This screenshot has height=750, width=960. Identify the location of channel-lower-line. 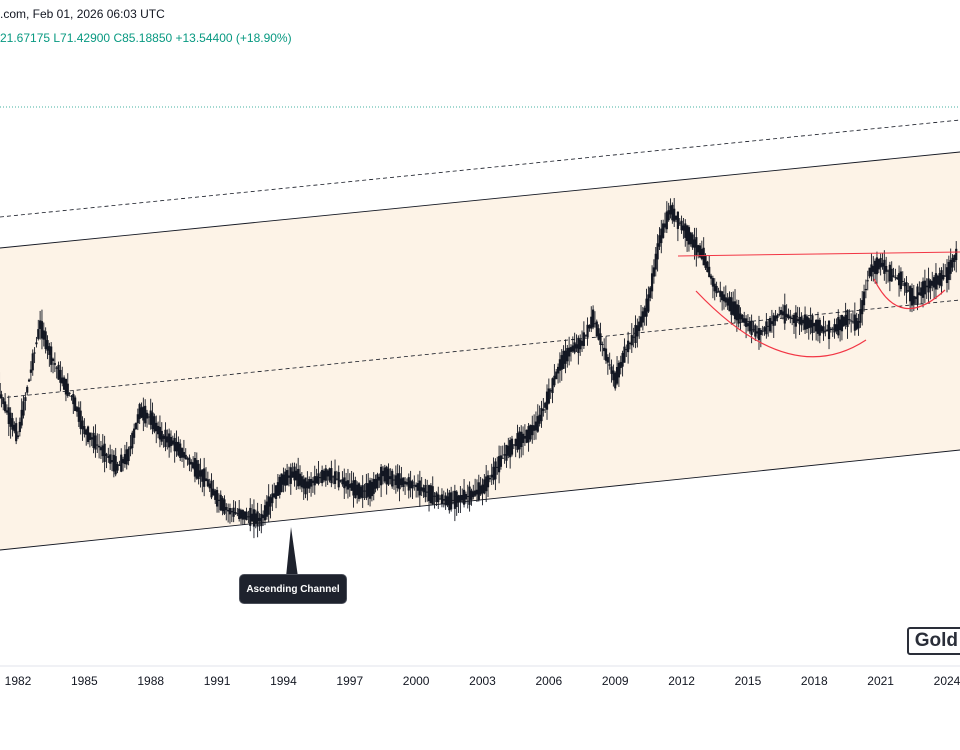
(480, 500).